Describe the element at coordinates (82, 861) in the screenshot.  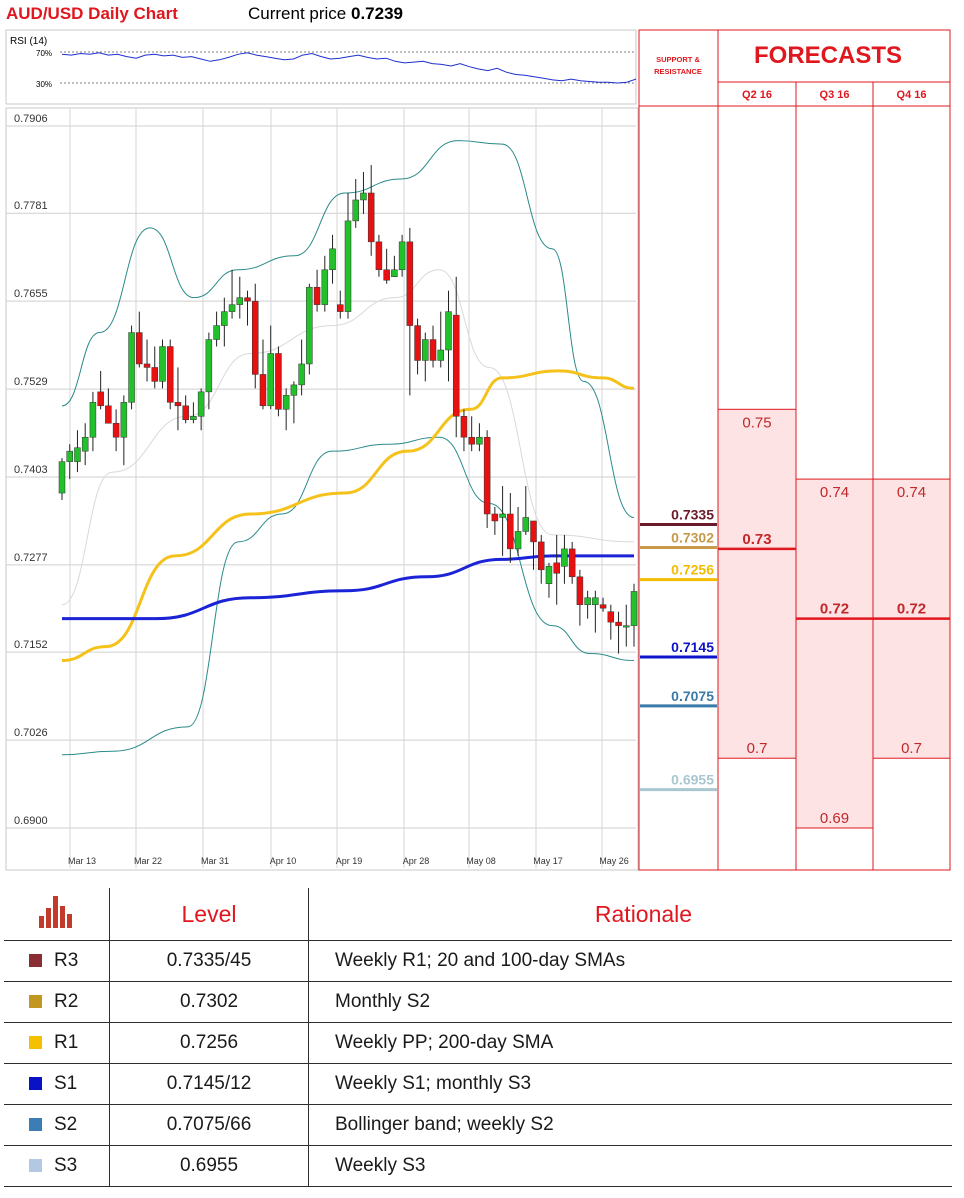
I see `x-tick-label: Mar 13` at that location.